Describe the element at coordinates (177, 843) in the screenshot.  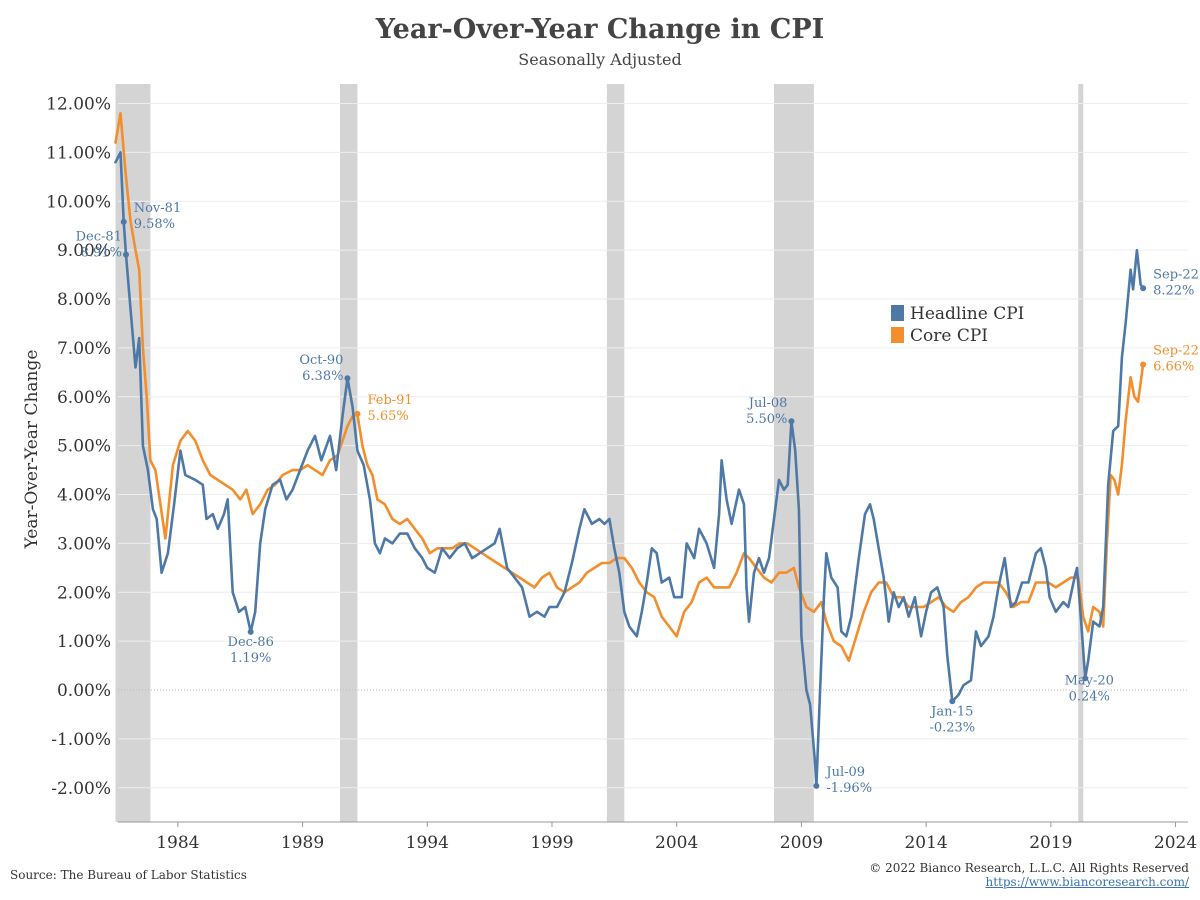
I see `x-tick-label: 1984` at that location.